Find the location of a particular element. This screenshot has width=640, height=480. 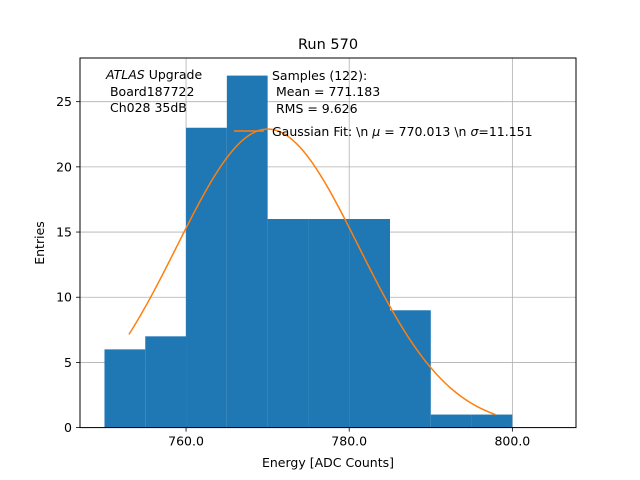

legend-fit-suffix: =11.151 is located at coordinates (505, 131).